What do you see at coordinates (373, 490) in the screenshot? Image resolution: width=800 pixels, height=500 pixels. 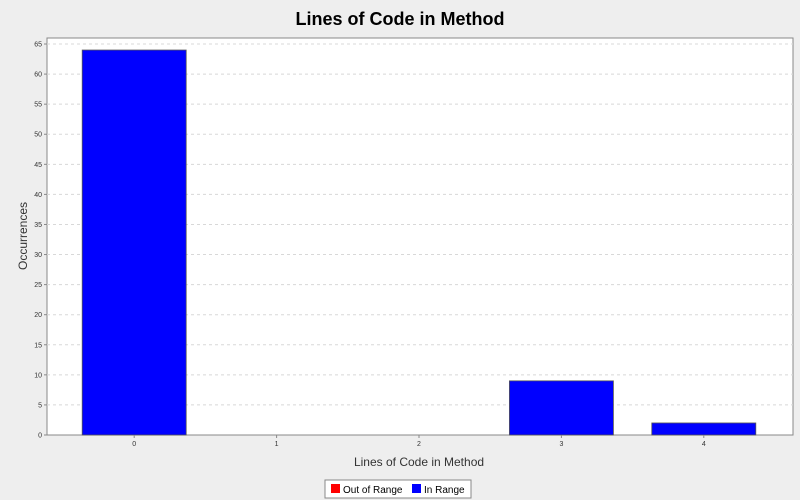 I see `legend-label-out-of-range: Out of Range` at bounding box center [373, 490].